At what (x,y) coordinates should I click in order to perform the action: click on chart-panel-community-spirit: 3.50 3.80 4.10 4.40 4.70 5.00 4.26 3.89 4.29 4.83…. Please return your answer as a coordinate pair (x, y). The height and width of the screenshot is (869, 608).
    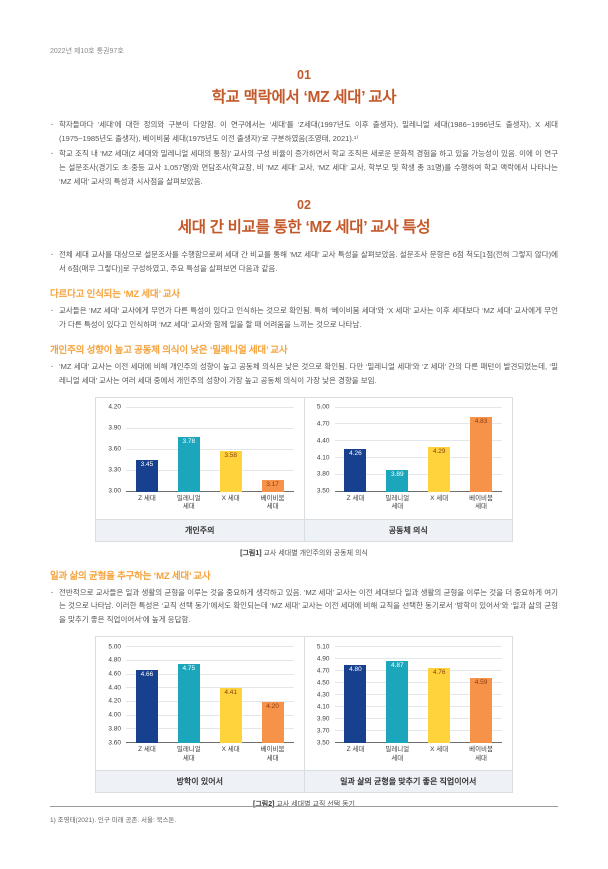
    Looking at the image, I should click on (408, 469).